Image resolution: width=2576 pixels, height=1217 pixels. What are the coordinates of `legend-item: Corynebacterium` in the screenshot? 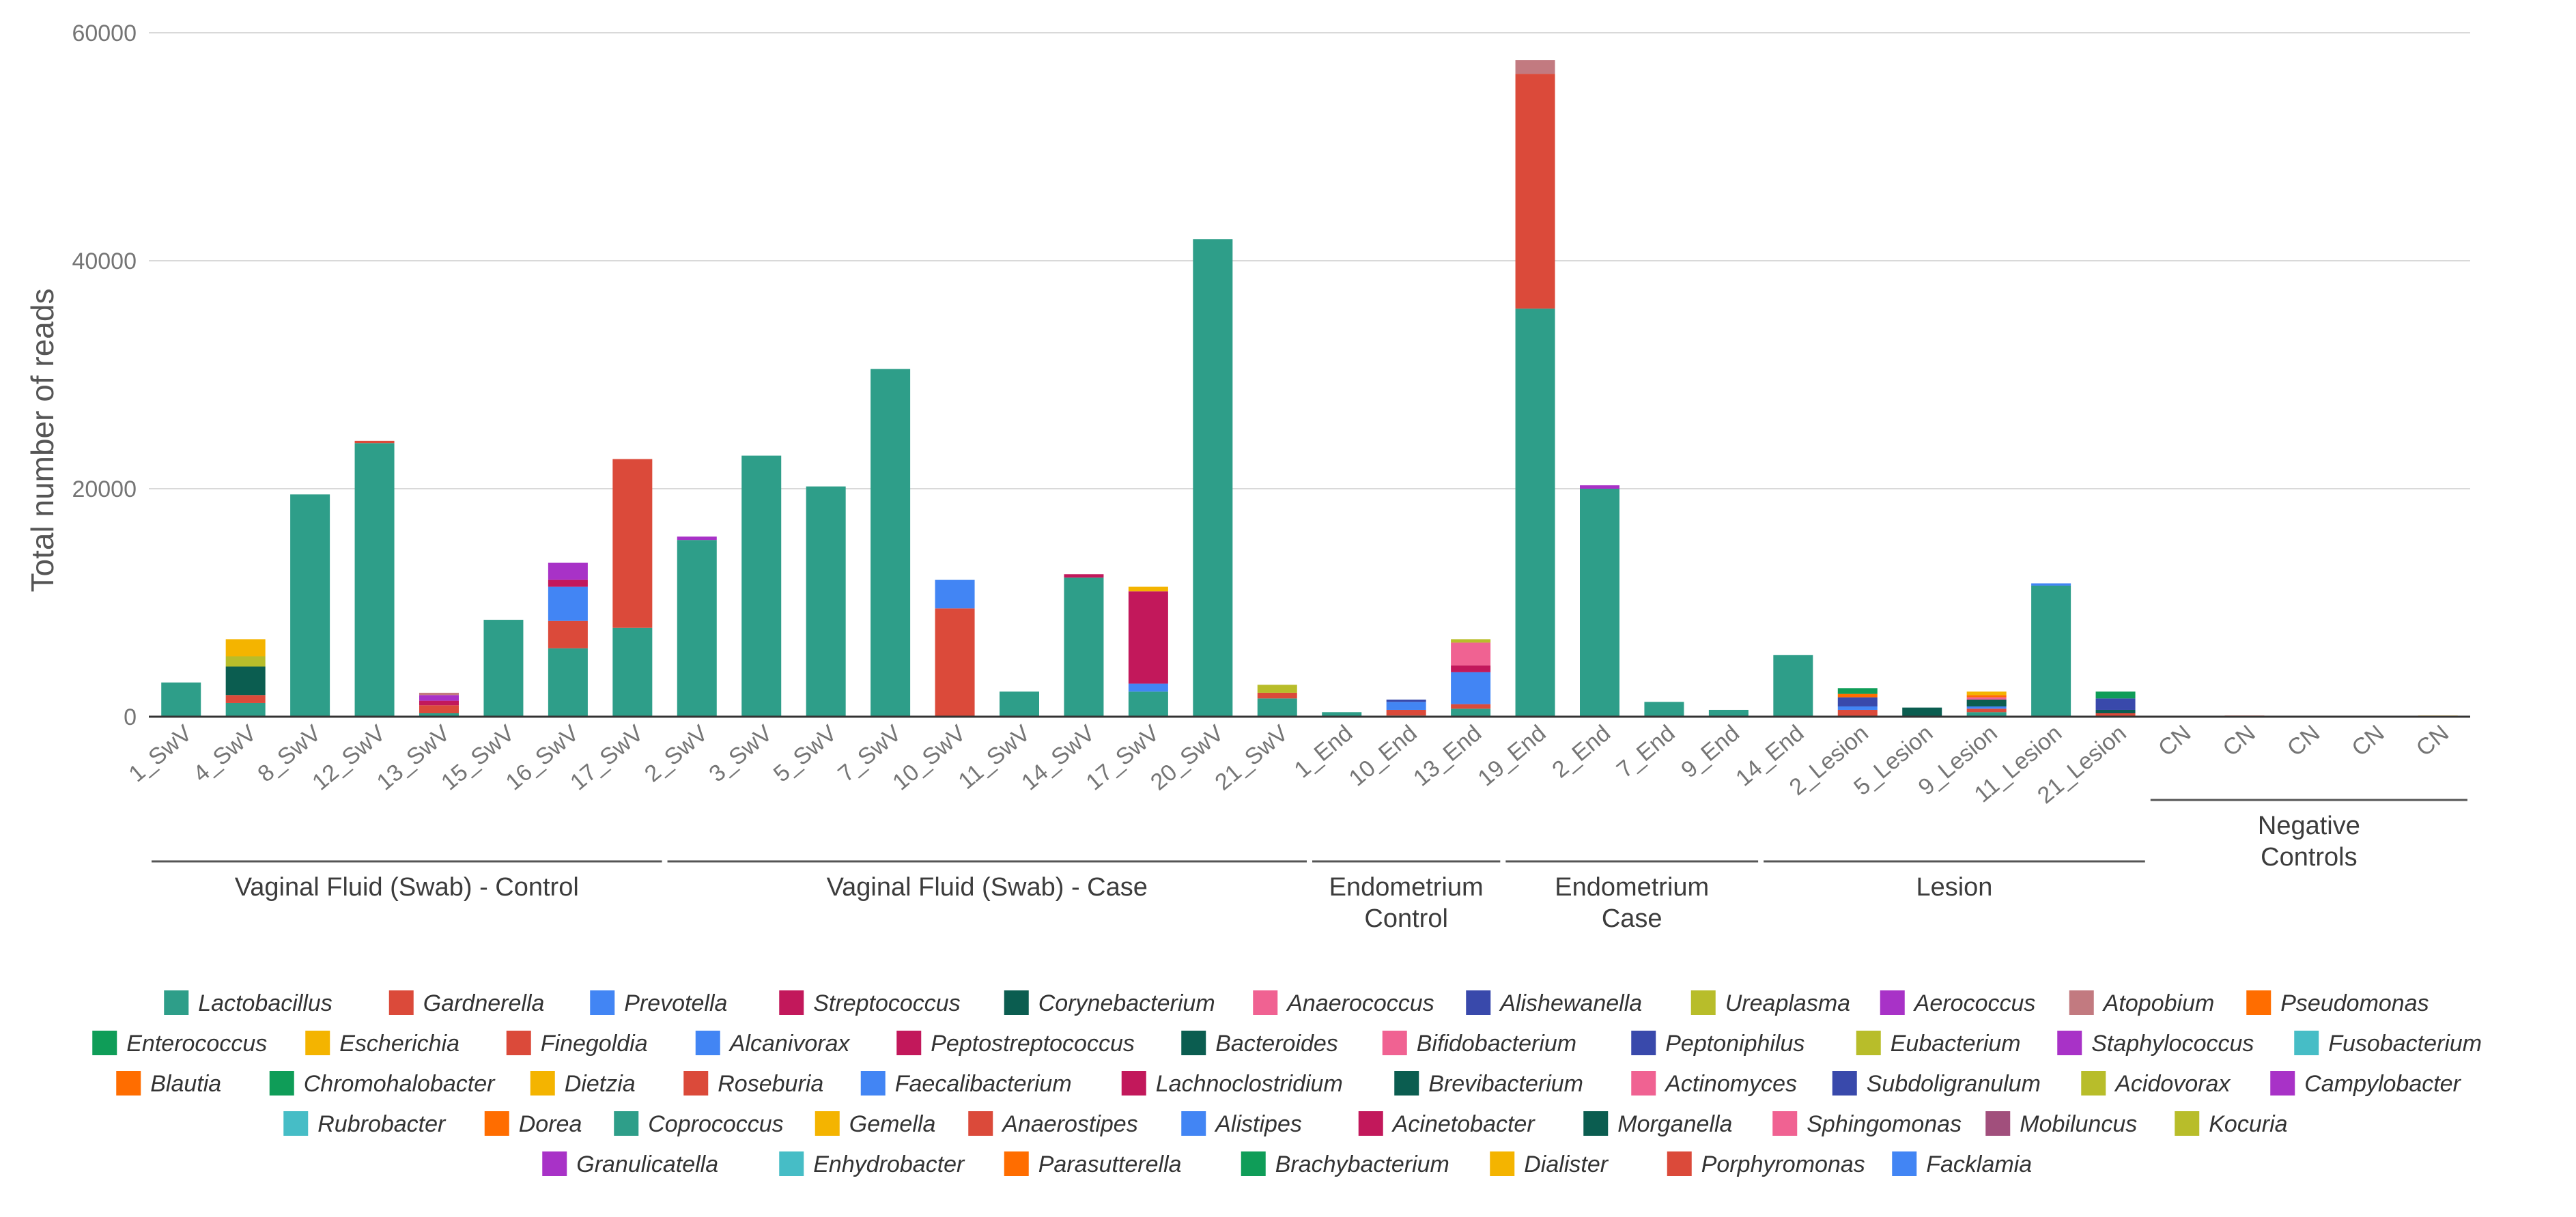 It's located at (1109, 1003).